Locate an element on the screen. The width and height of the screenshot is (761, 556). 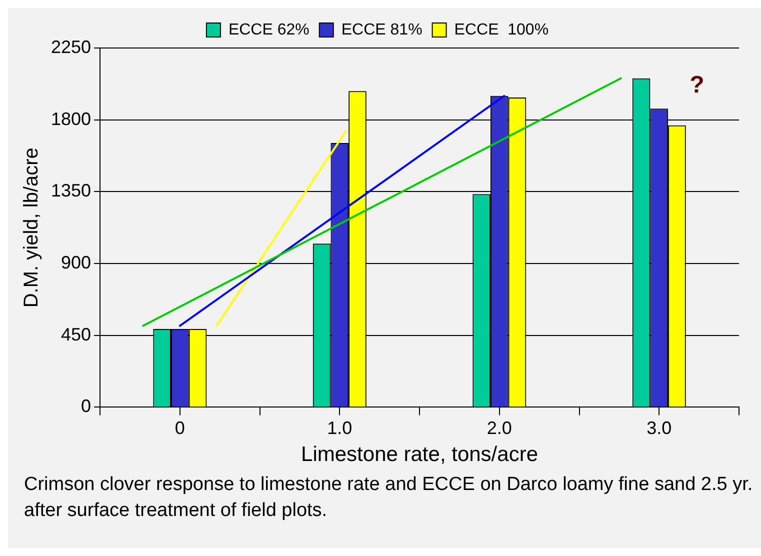
y-tick-label: 450 is located at coordinates (76, 334).